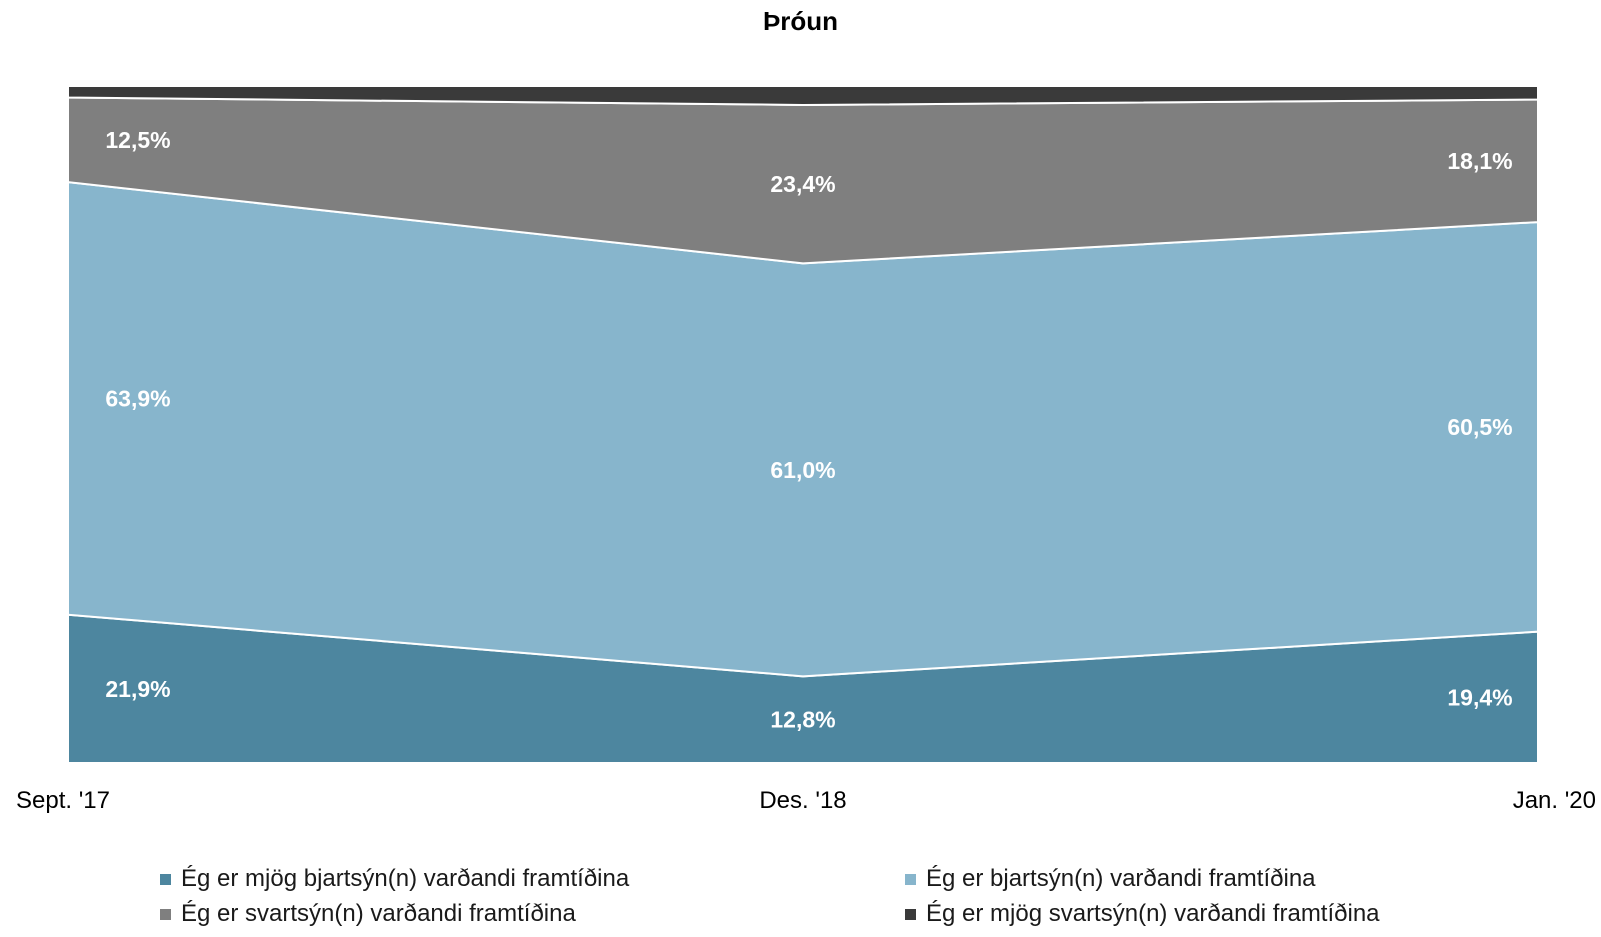  Describe the element at coordinates (137, 689) in the screenshot. I see `data-label-series-1-1: 21,9%` at that location.